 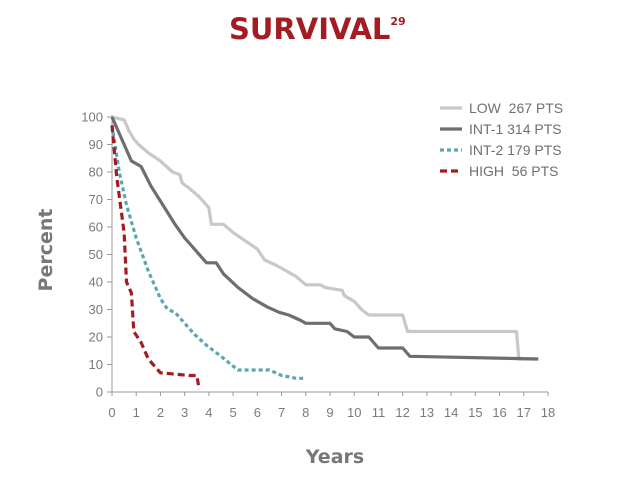 I want to click on y-tick-label: 100, so click(x=92, y=117).